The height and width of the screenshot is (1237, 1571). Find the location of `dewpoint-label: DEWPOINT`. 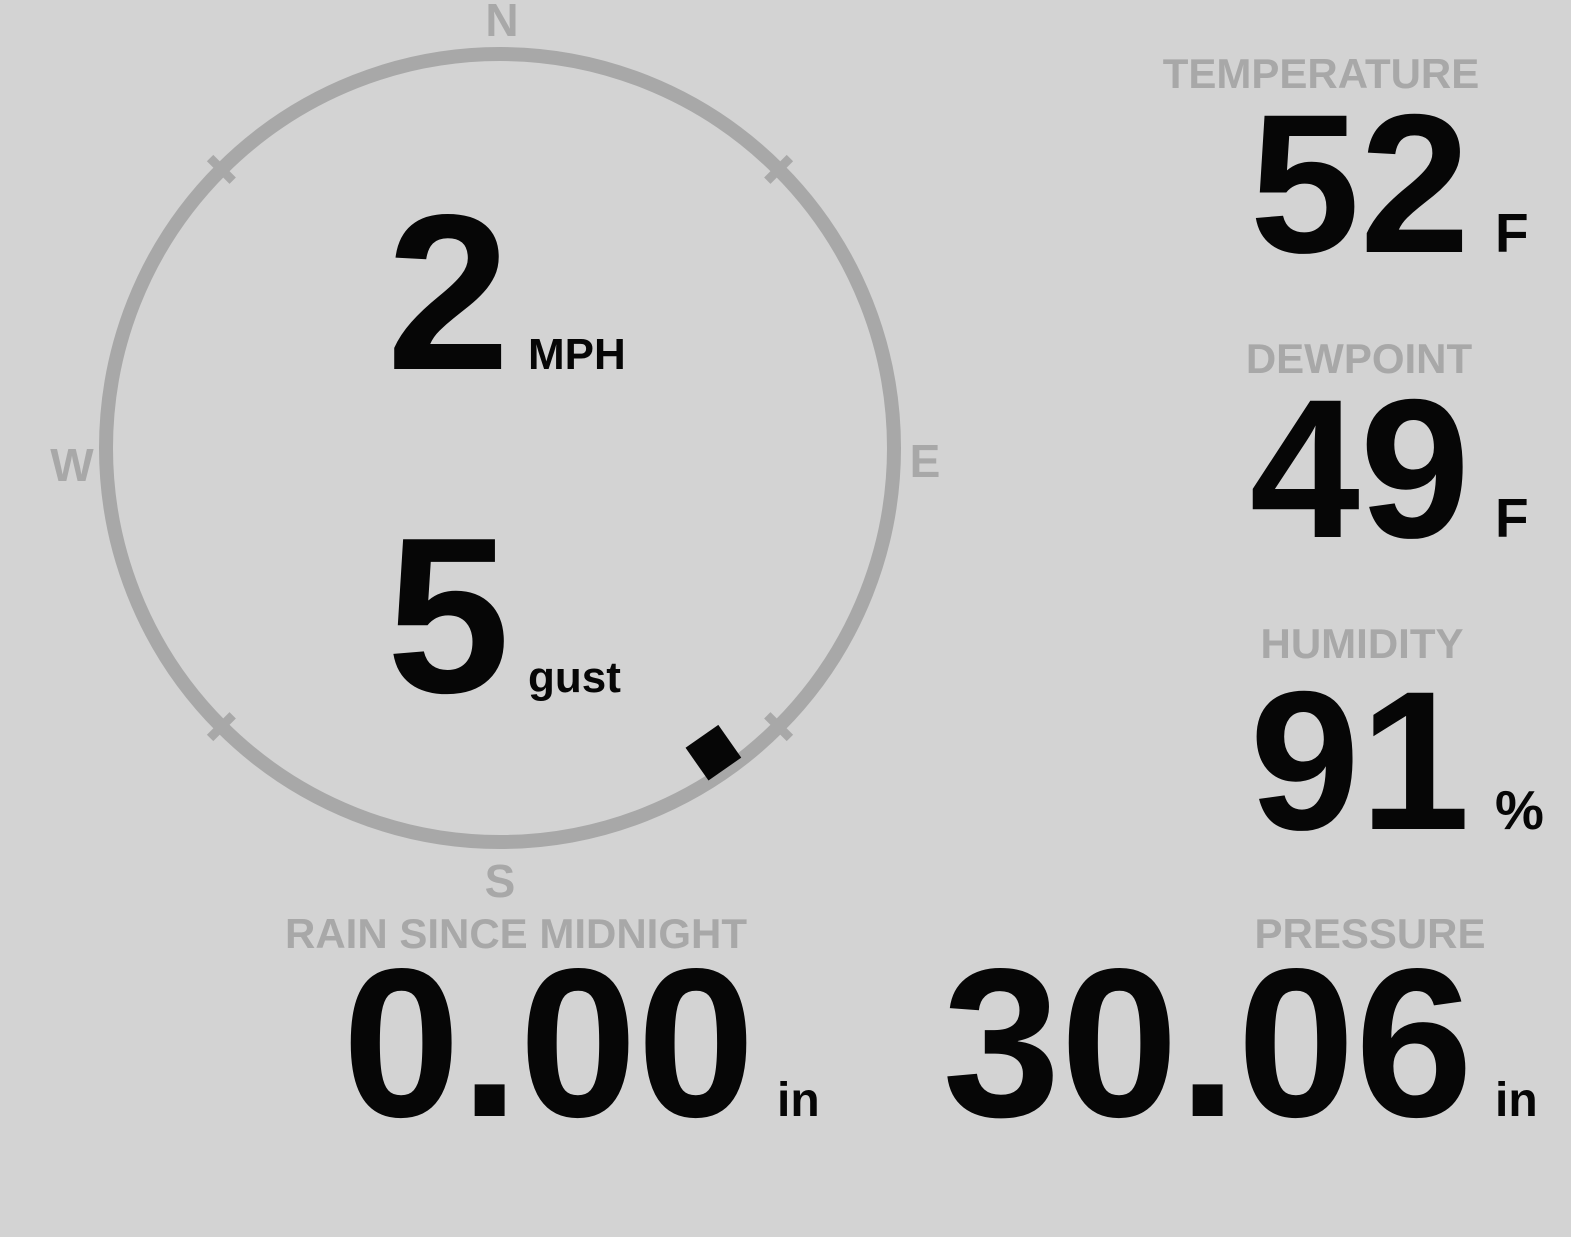

dewpoint-label: DEWPOINT is located at coordinates (1359, 358).